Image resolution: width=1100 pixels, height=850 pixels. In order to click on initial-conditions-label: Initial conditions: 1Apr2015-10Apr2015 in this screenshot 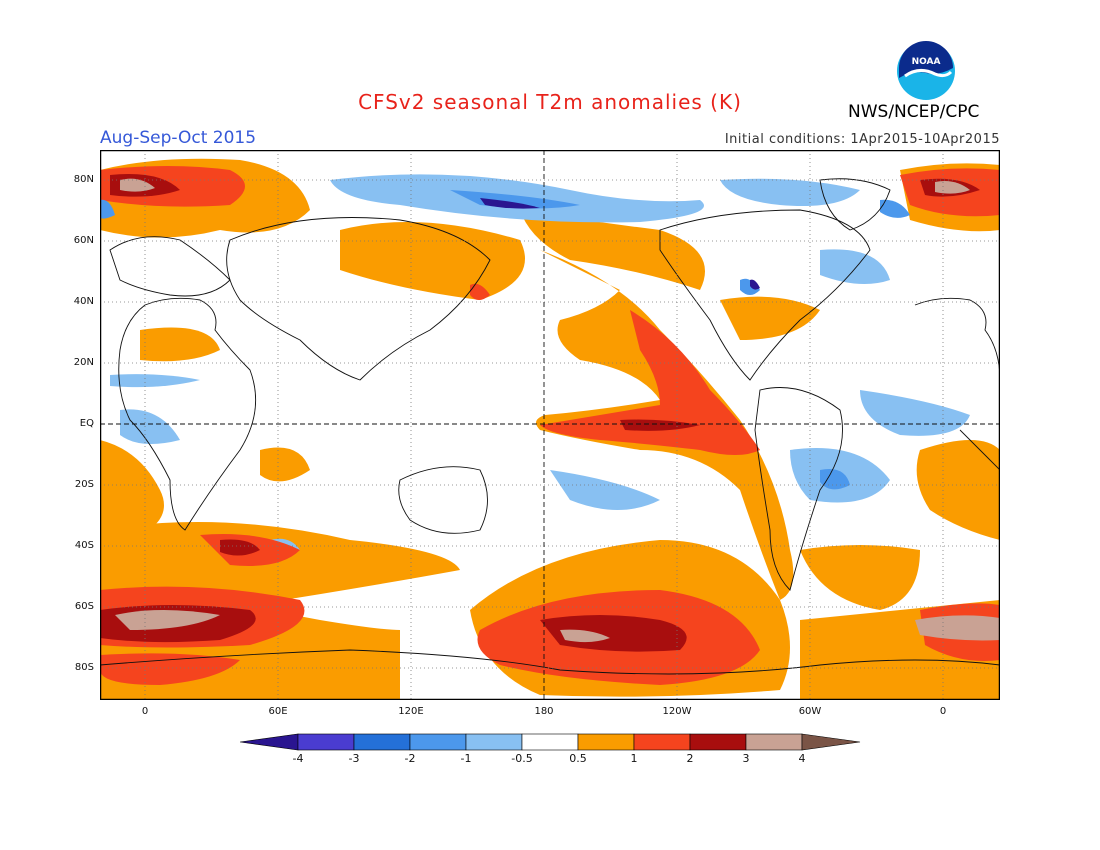, I will do `click(862, 139)`.